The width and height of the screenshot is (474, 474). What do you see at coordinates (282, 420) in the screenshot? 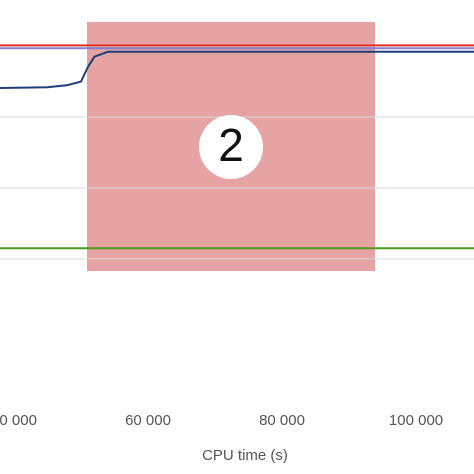
I see `x-tick-label: 80 000` at bounding box center [282, 420].